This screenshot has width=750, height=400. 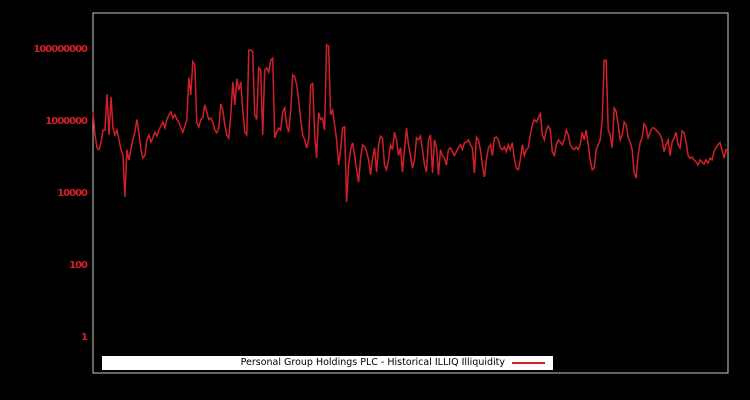 I want to click on legend-line-sample-icon, so click(x=528, y=363).